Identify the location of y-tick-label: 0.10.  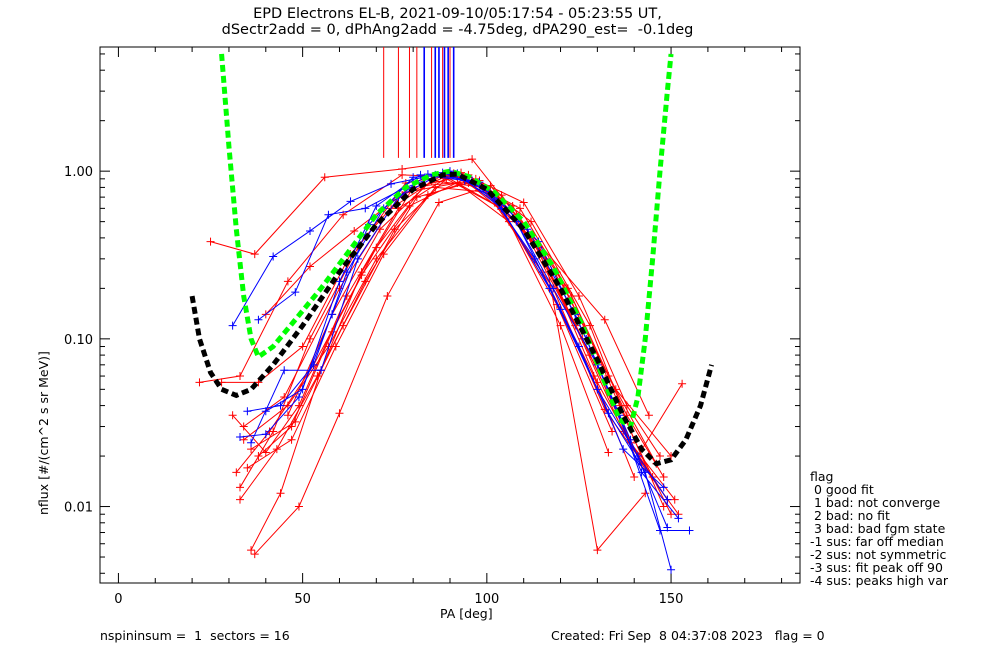
(78, 340).